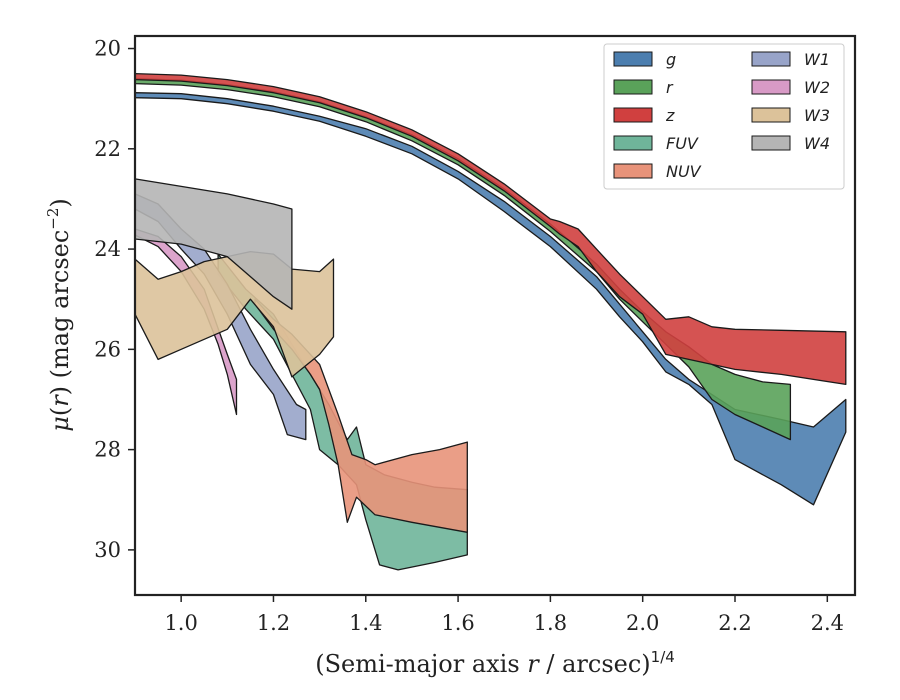 The image size is (900, 700). What do you see at coordinates (817, 59) in the screenshot?
I see `legend-label-w1: W1` at bounding box center [817, 59].